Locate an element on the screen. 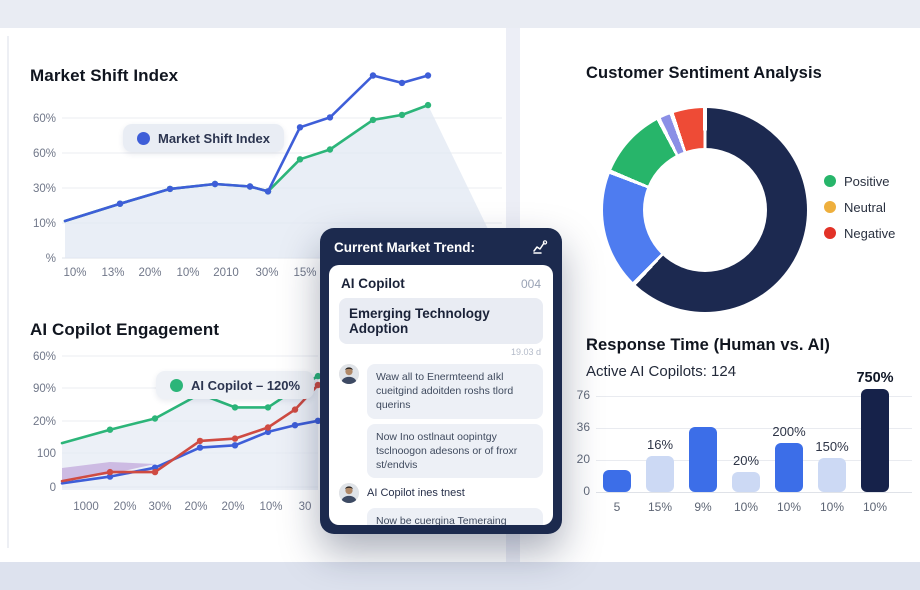  card-title: AI Copilot is located at coordinates (373, 283).